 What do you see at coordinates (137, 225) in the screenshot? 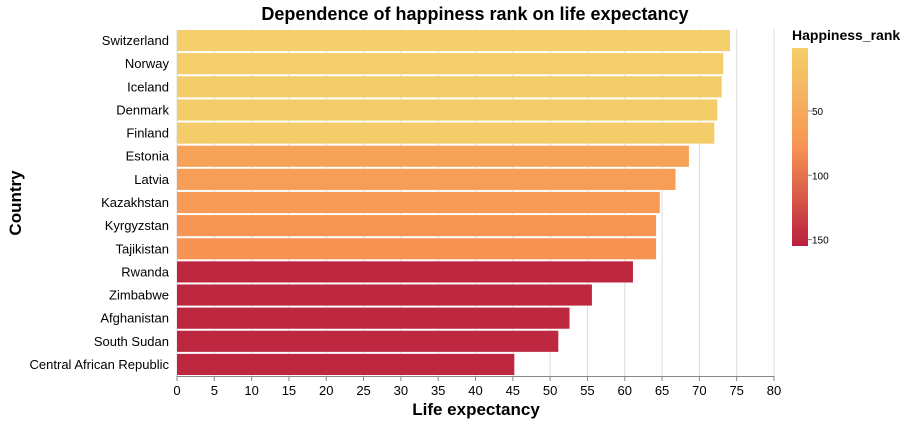
I see `category-label: Kyrgyzstan` at bounding box center [137, 225].